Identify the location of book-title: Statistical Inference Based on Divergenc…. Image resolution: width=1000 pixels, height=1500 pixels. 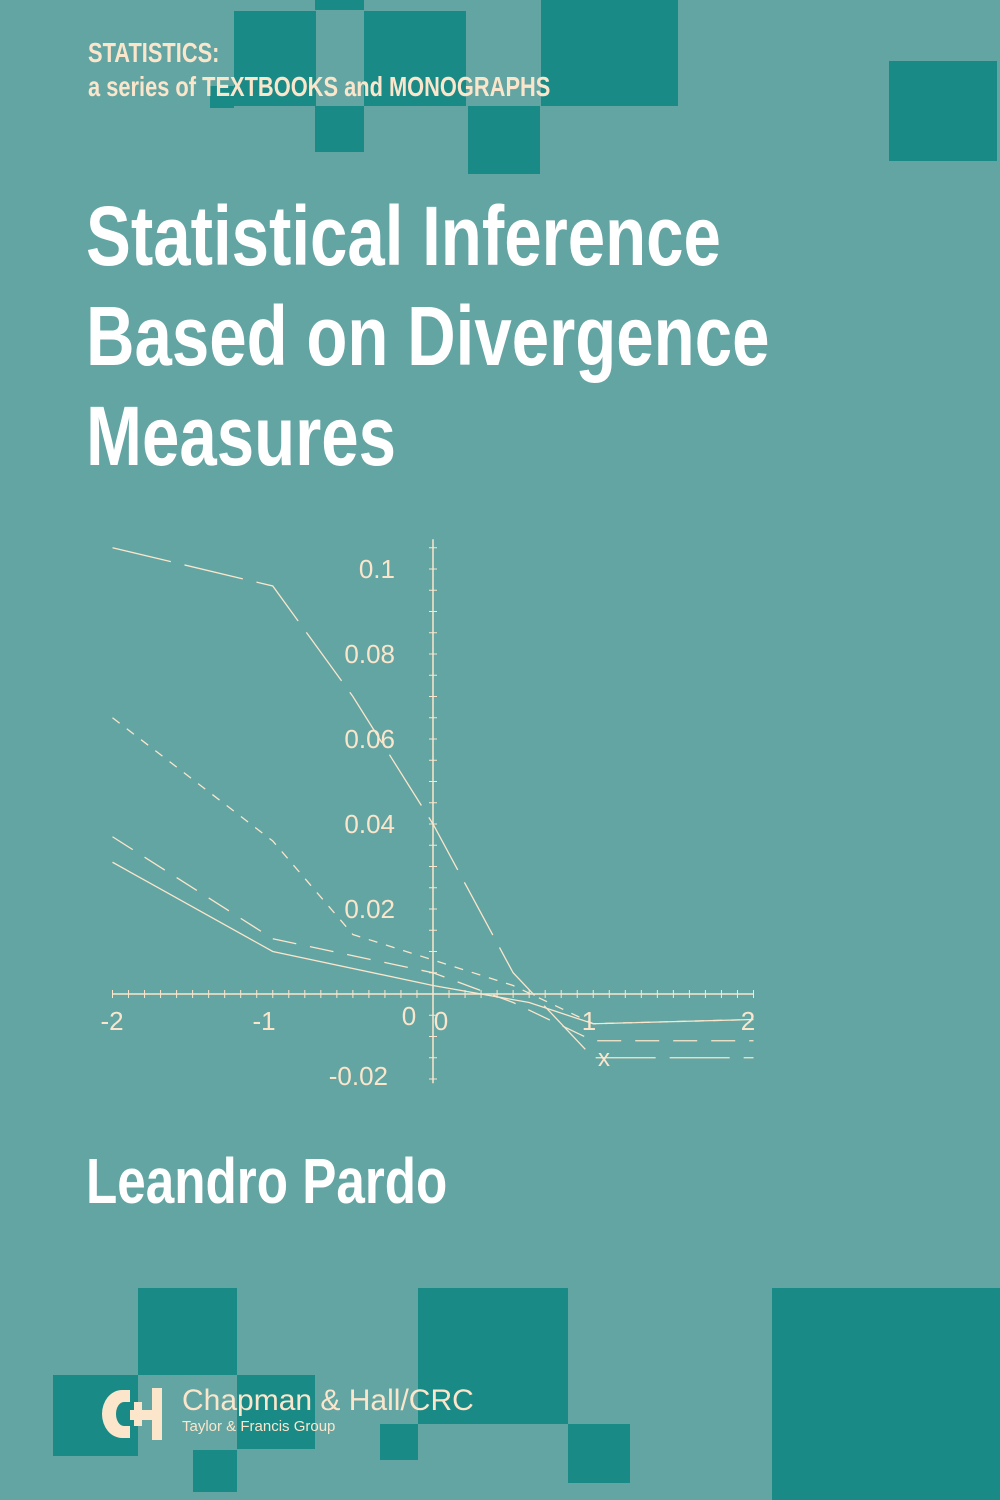
(427, 336).